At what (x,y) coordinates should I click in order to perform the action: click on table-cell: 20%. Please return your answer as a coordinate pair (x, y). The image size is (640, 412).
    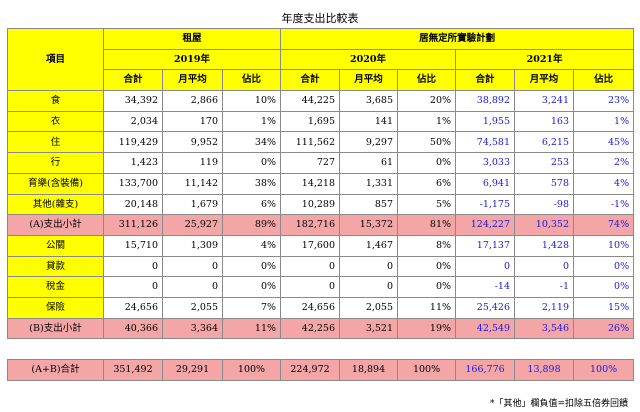
    Looking at the image, I should click on (427, 101).